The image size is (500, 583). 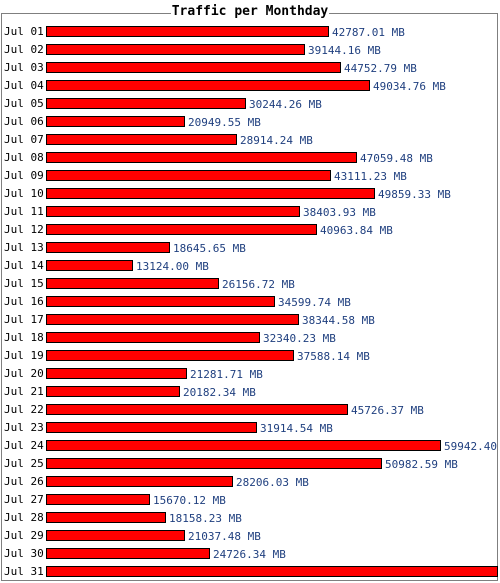 What do you see at coordinates (296, 428) in the screenshot?
I see `value-label: 31914.54 MB` at bounding box center [296, 428].